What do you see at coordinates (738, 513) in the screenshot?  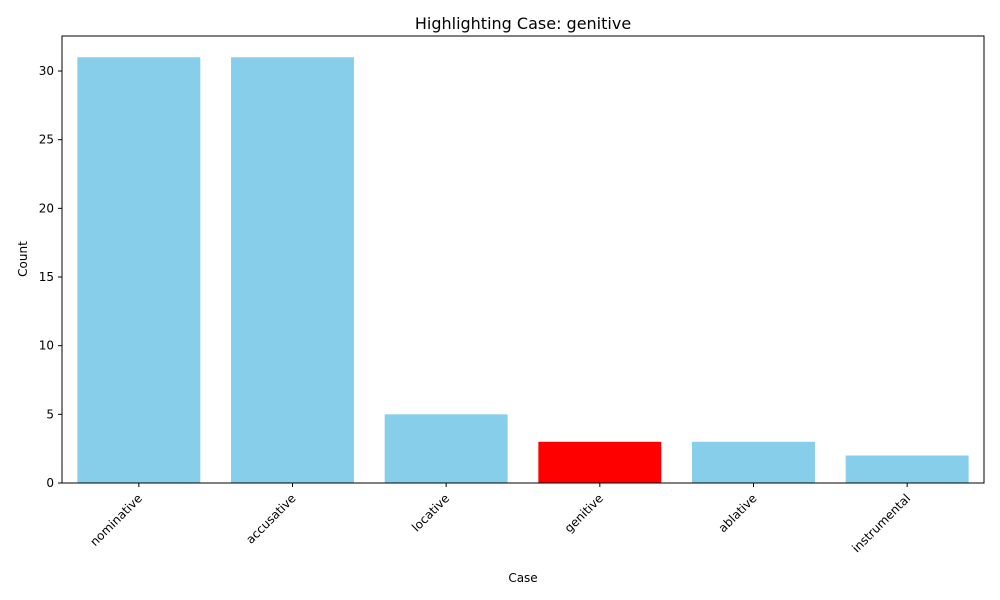 I see `x-tick-label: ablative` at bounding box center [738, 513].